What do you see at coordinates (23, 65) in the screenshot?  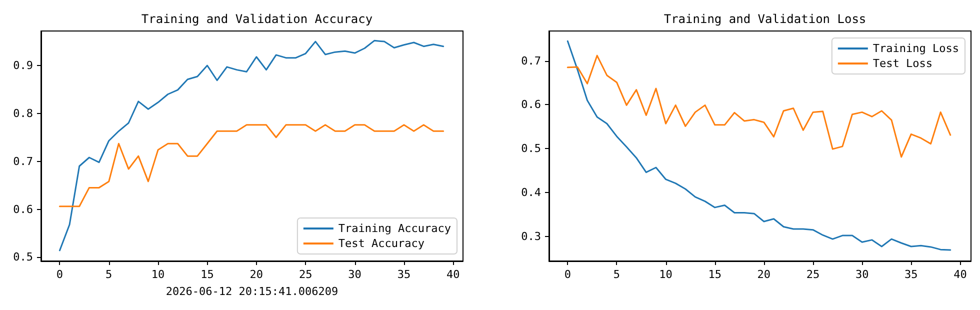 I see `y-tick-label: 0.9` at bounding box center [23, 65].